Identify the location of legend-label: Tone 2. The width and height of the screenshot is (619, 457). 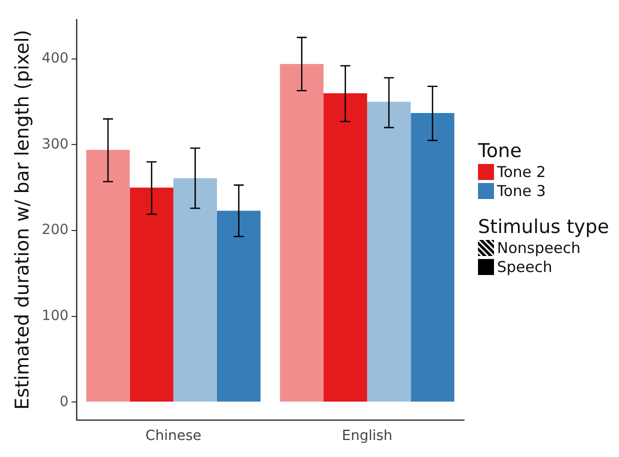
(521, 171).